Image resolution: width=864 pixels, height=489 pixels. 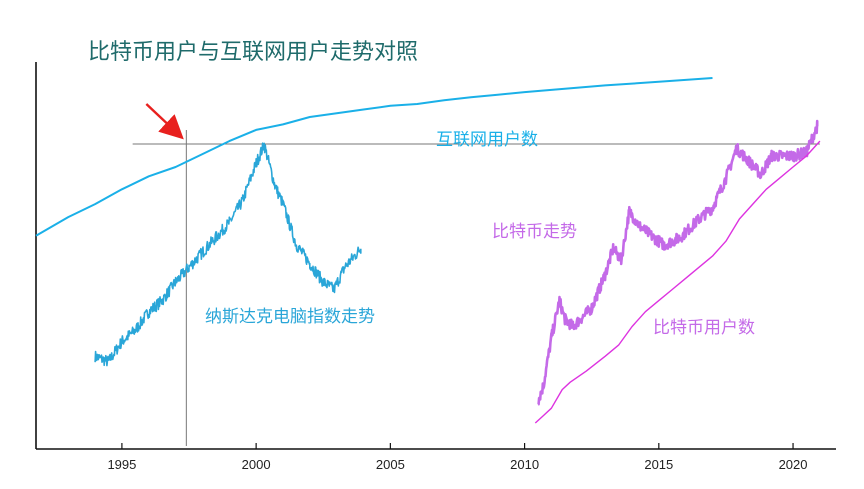 I want to click on series-label-internet: 互联网用户数, so click(x=487, y=140).